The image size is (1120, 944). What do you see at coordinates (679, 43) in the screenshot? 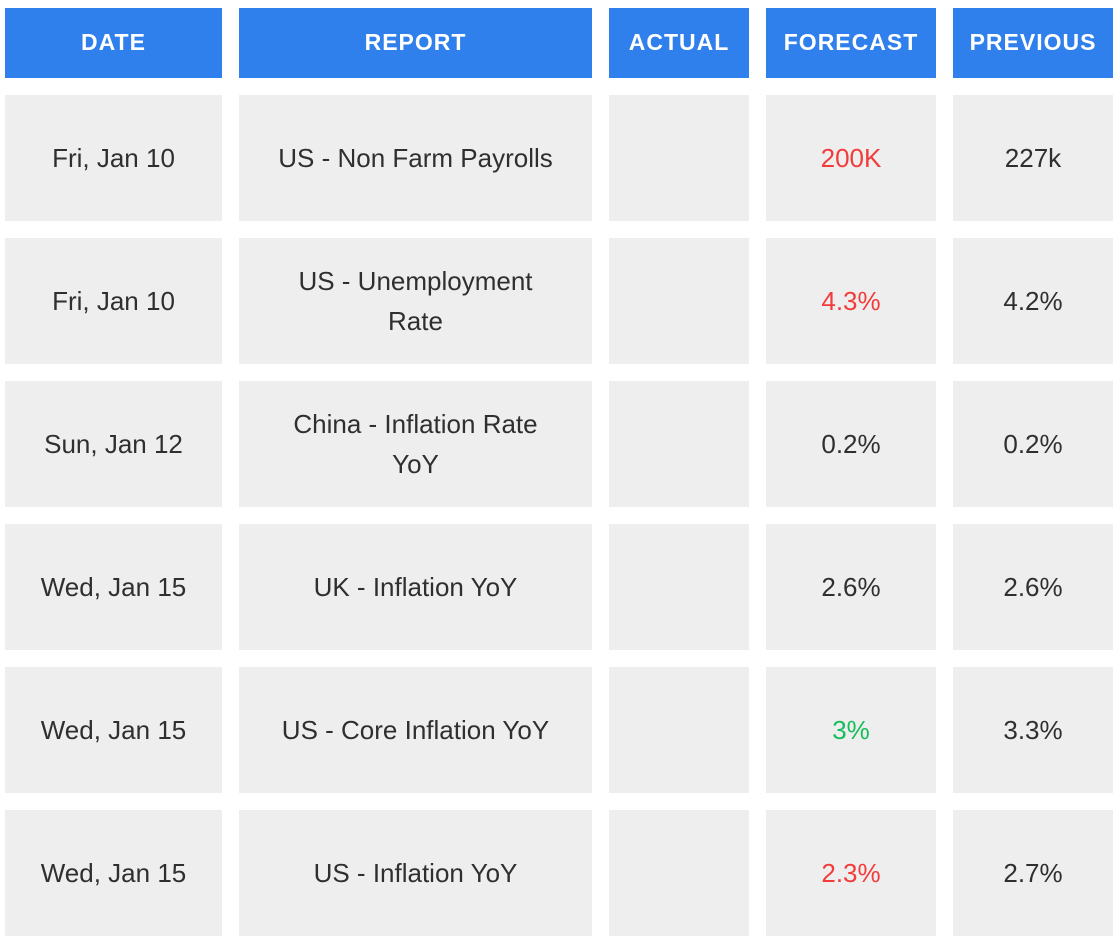
I see `column-header-actual: ACTUAL` at bounding box center [679, 43].